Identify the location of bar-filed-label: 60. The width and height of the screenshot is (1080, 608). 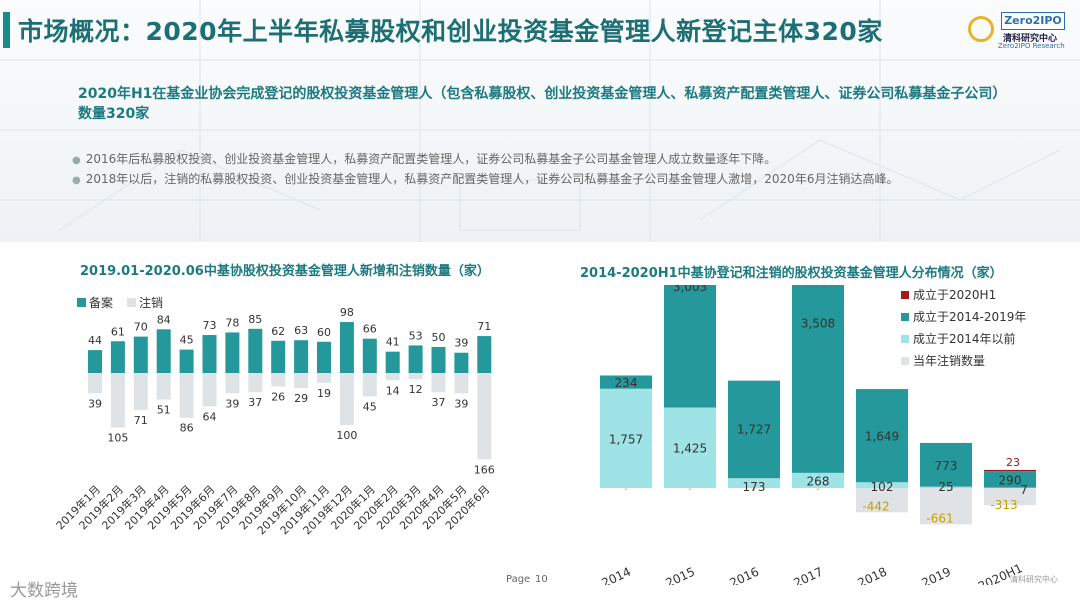
(324, 332).